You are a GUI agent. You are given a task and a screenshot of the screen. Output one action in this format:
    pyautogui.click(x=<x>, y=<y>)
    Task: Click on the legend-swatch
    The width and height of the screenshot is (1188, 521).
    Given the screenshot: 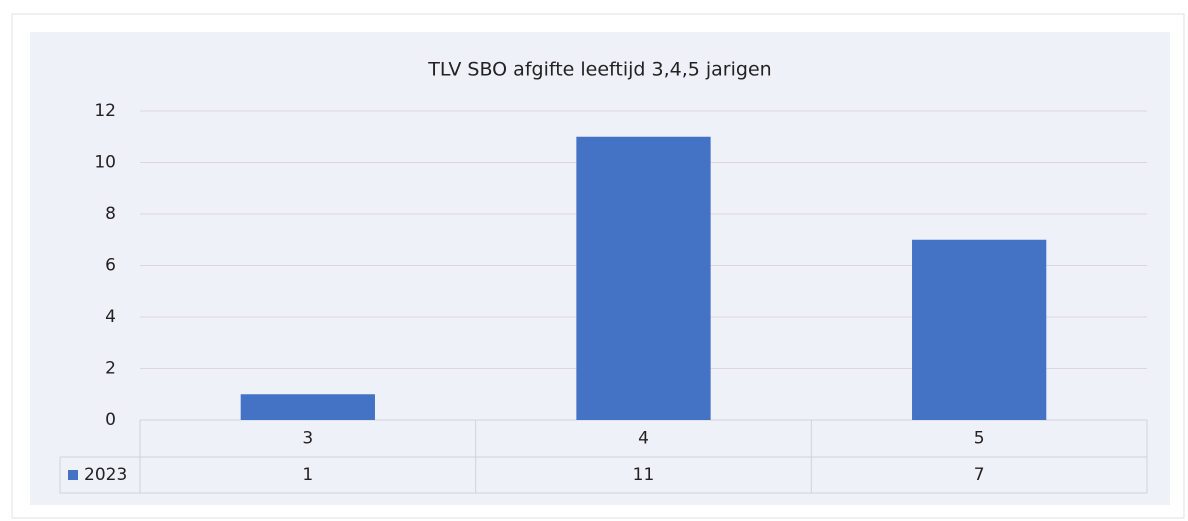 What is the action you would take?
    pyautogui.click(x=73, y=475)
    